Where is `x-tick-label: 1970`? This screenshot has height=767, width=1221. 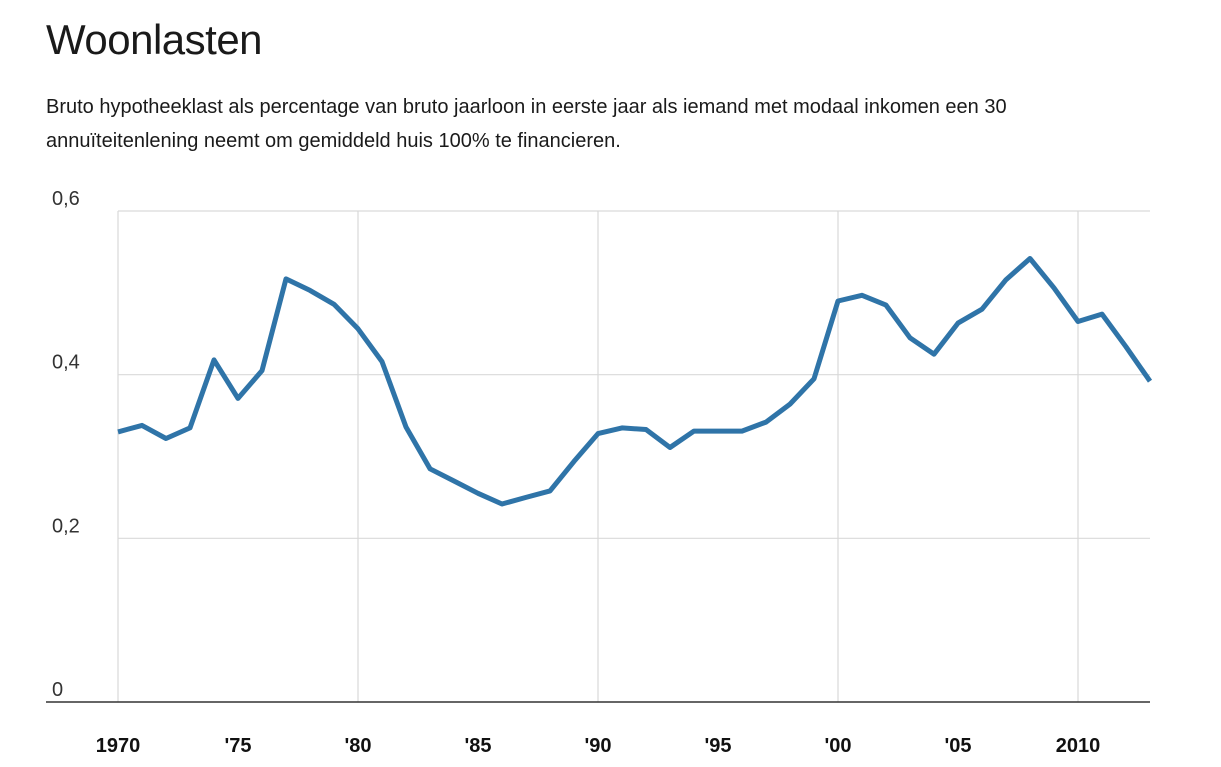 x-tick-label: 1970 is located at coordinates (118, 746).